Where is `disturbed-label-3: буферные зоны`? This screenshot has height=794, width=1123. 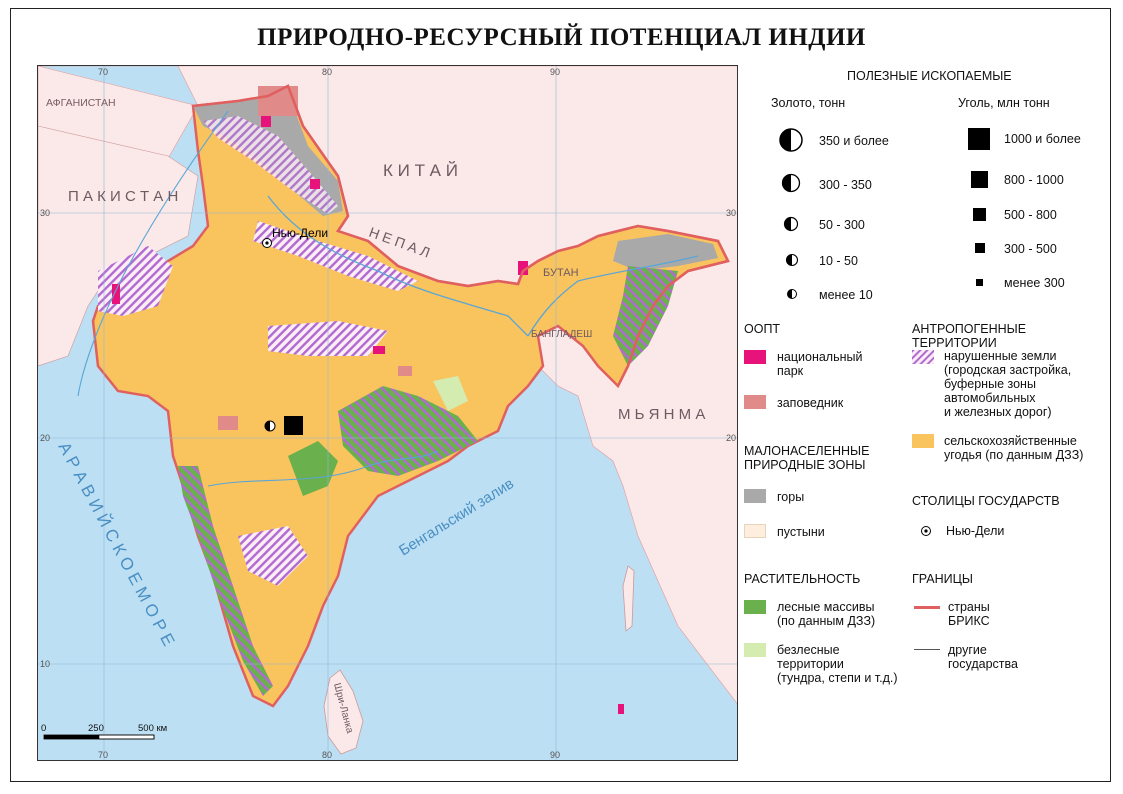
disturbed-label-3: буферные зоны is located at coordinates (990, 384).